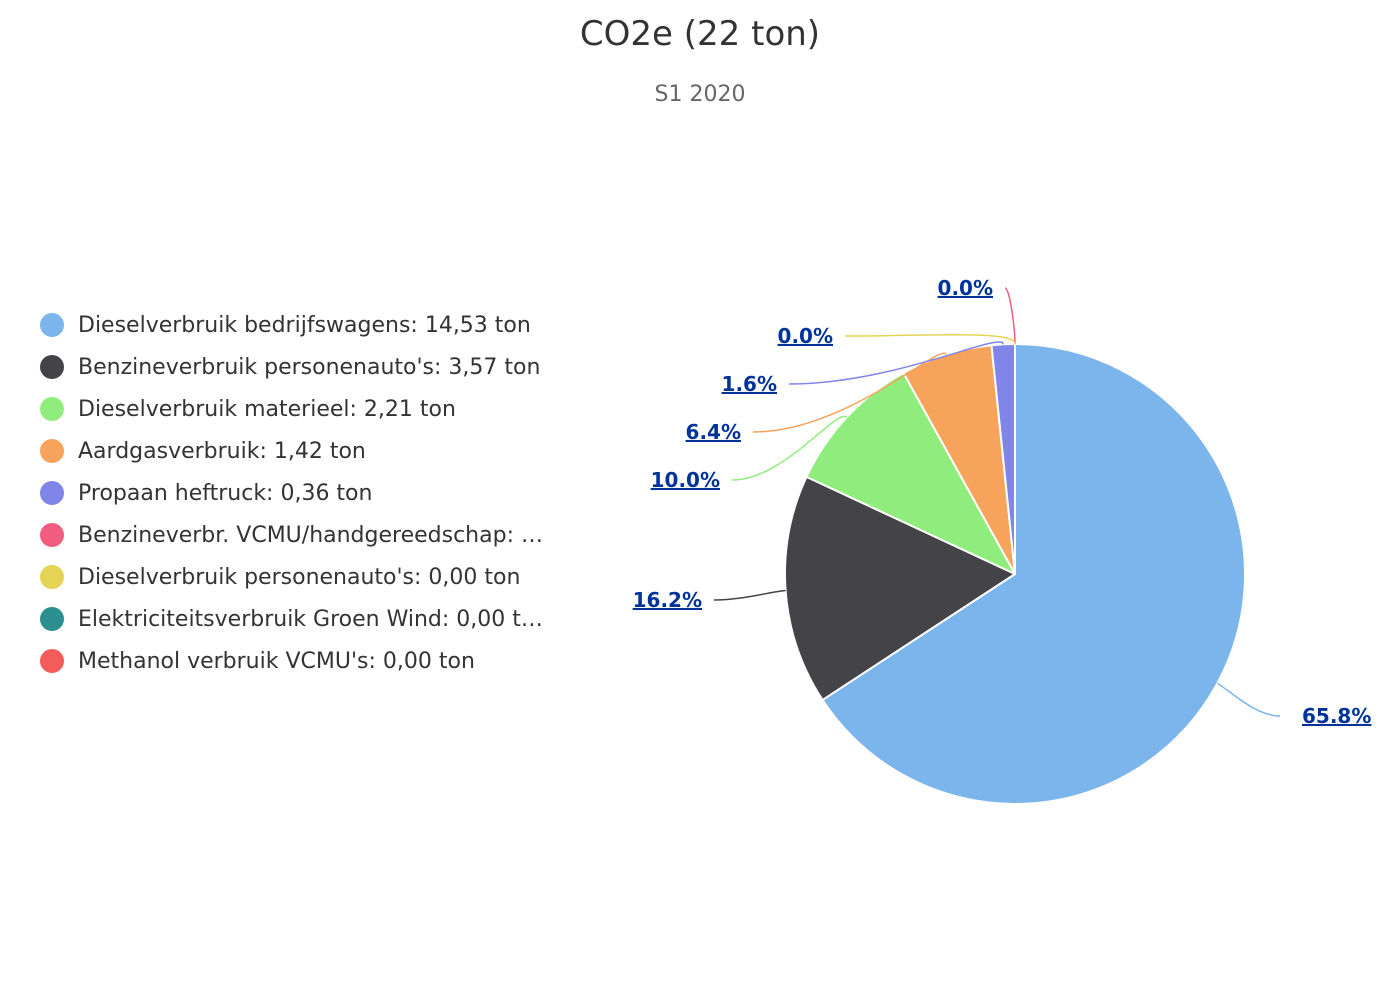 The image size is (1400, 1000). What do you see at coordinates (930, 339) in the screenshot?
I see `connector-dieselverbruik-personenauto-s` at bounding box center [930, 339].